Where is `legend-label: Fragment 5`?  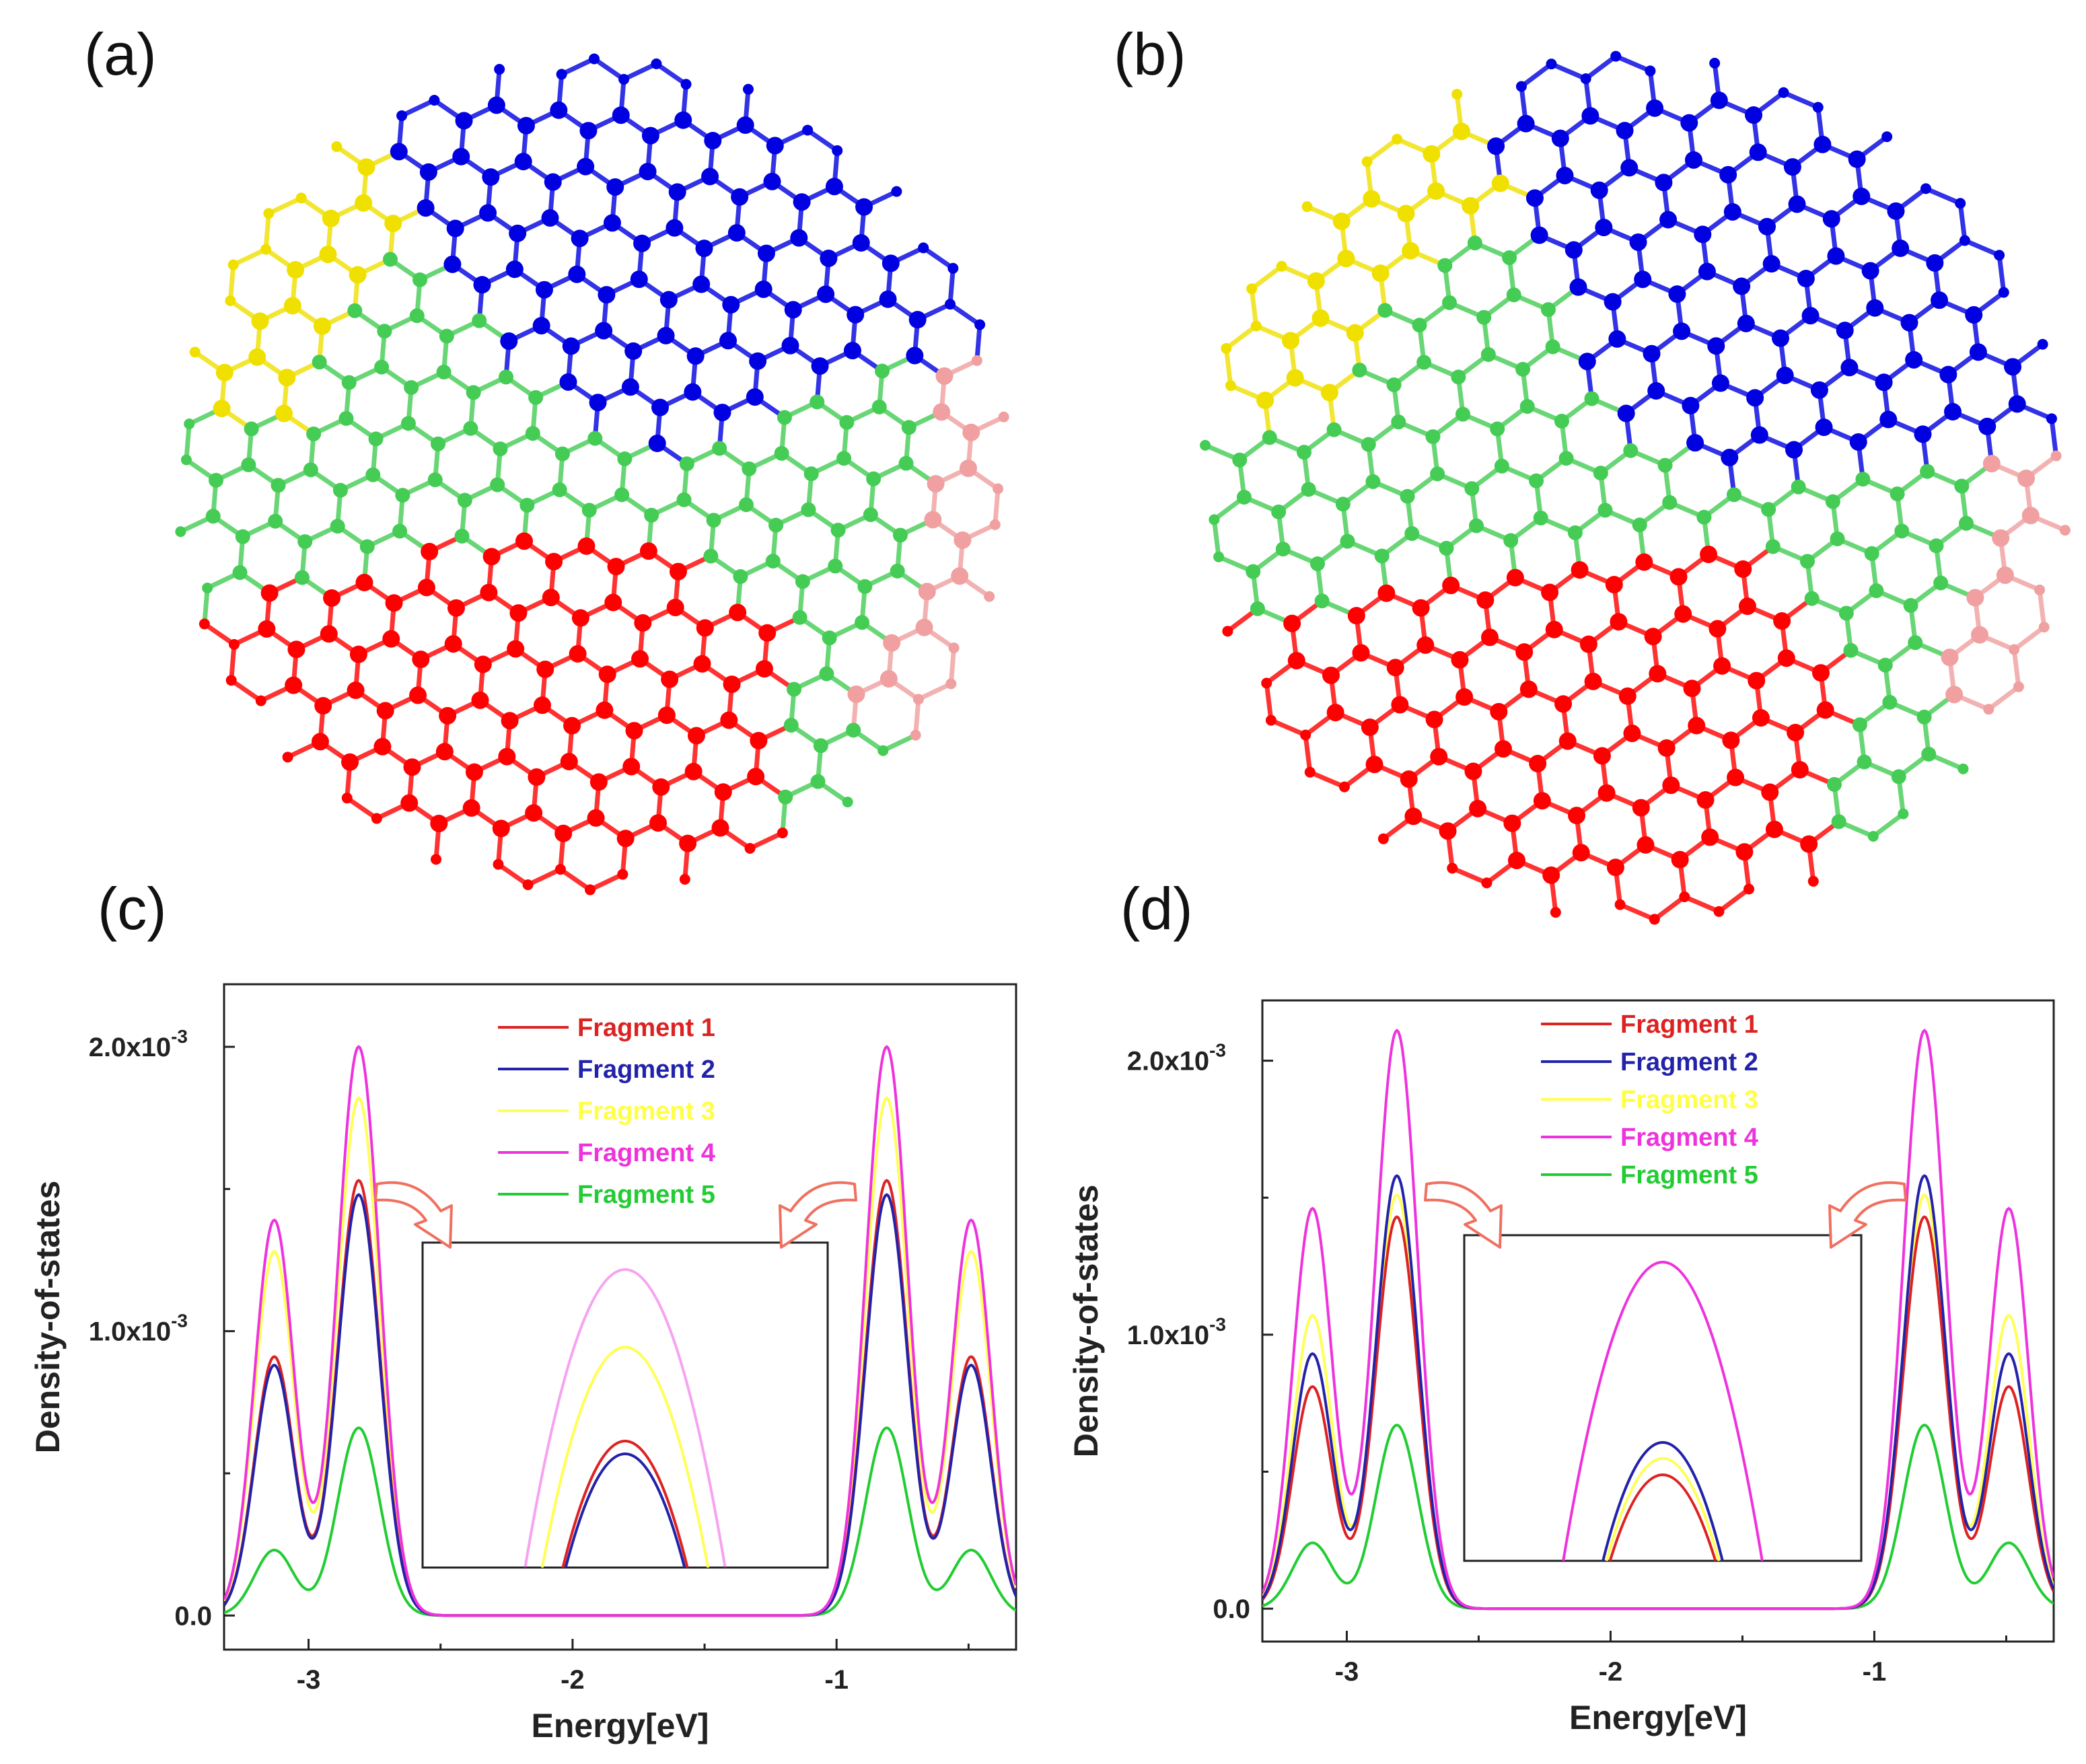 legend-label: Fragment 5 is located at coordinates (1689, 1175).